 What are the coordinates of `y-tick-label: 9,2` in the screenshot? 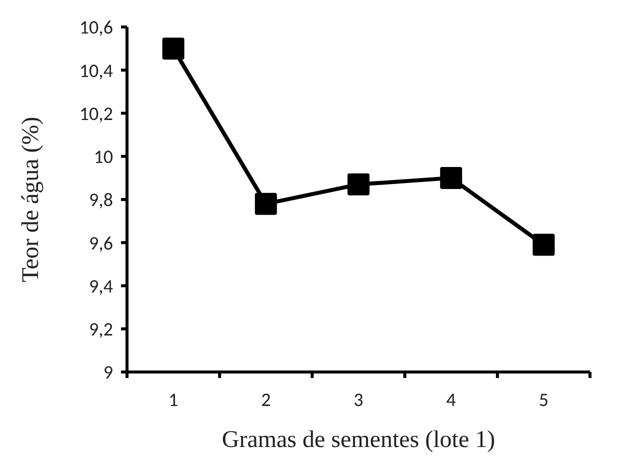 It's located at (100, 330).